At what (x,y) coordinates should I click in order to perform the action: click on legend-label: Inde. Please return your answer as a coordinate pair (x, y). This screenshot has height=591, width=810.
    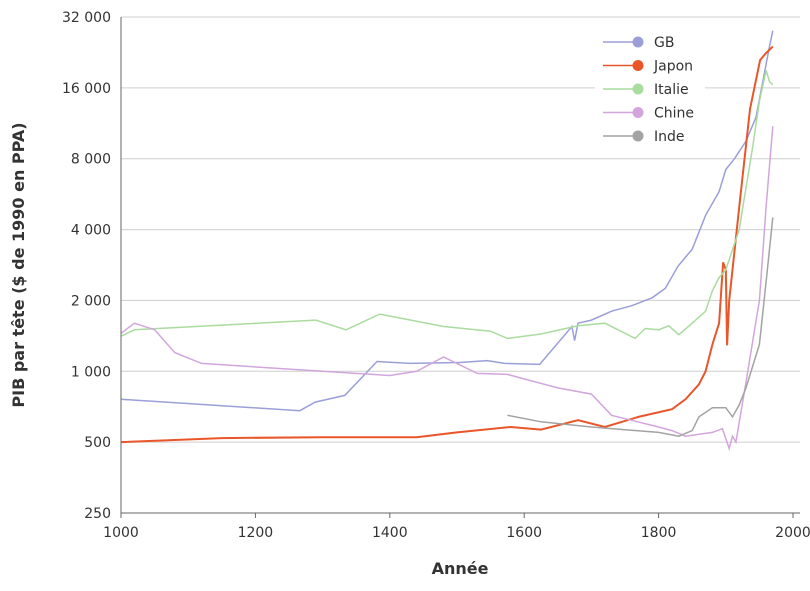
    Looking at the image, I should click on (669, 137).